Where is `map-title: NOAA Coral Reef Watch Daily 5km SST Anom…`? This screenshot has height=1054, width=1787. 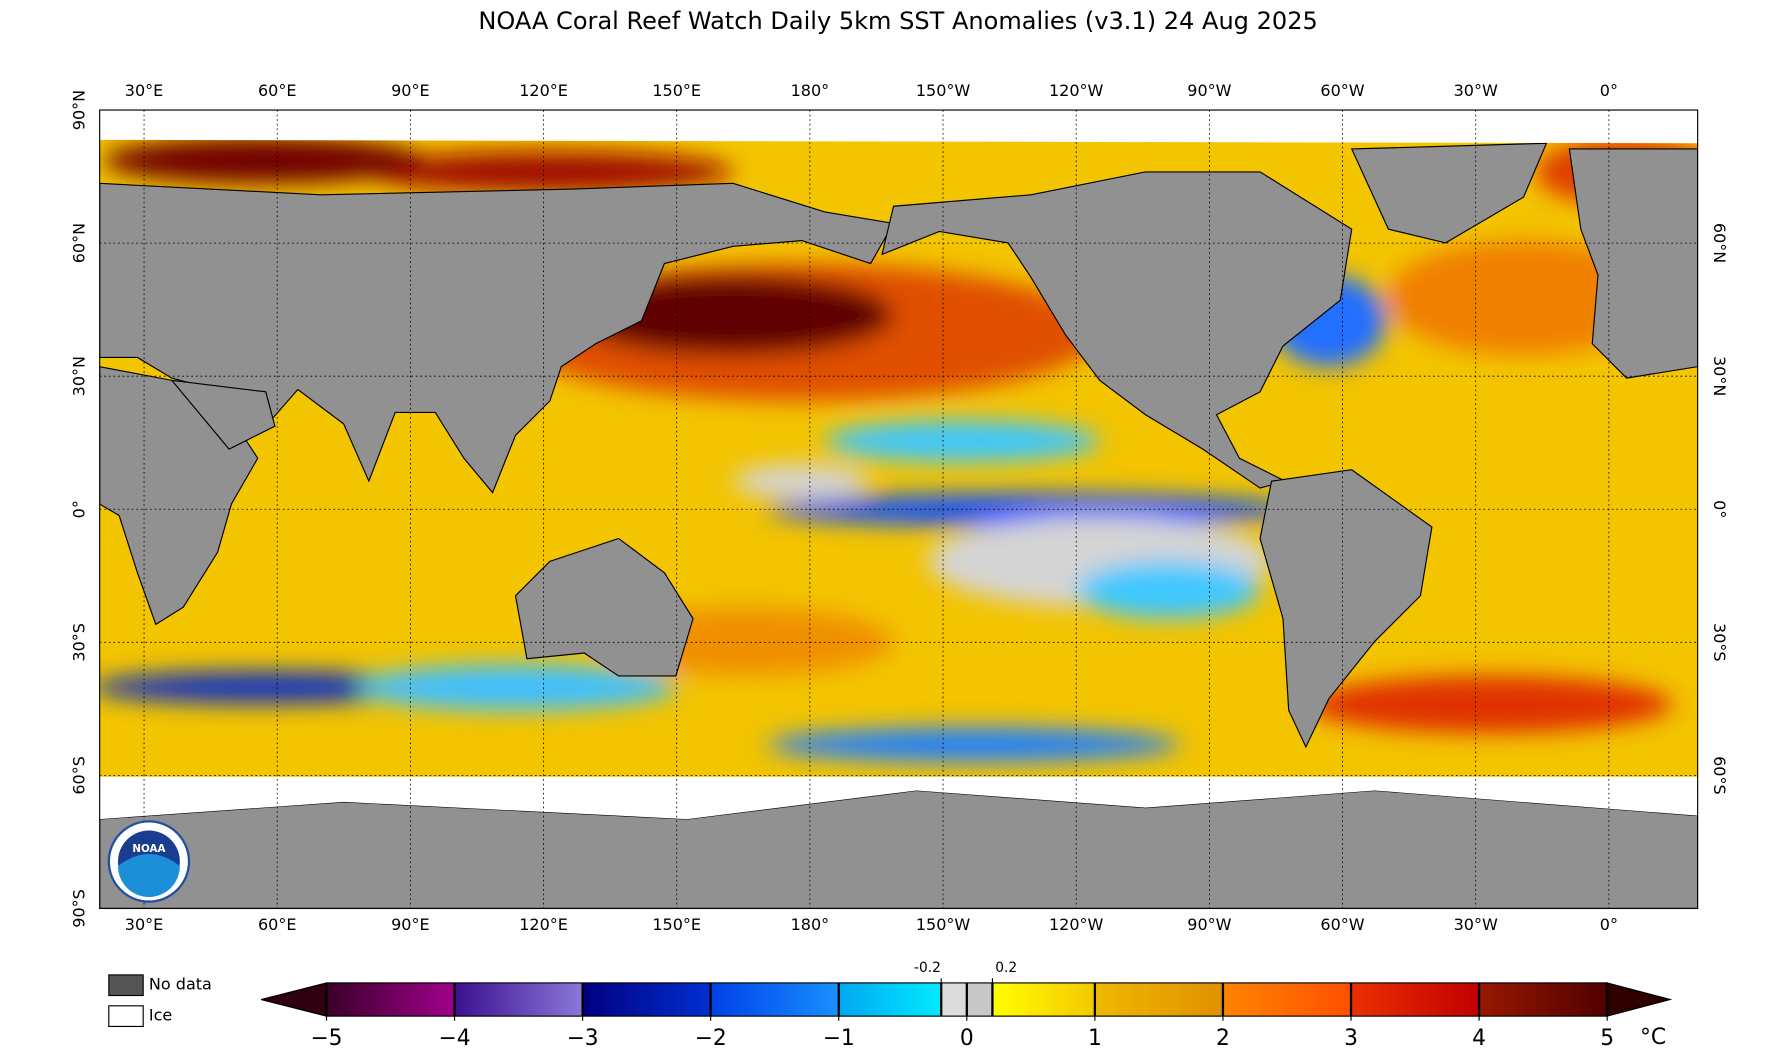 map-title: NOAA Coral Reef Watch Daily 5km SST Anom… is located at coordinates (897, 21).